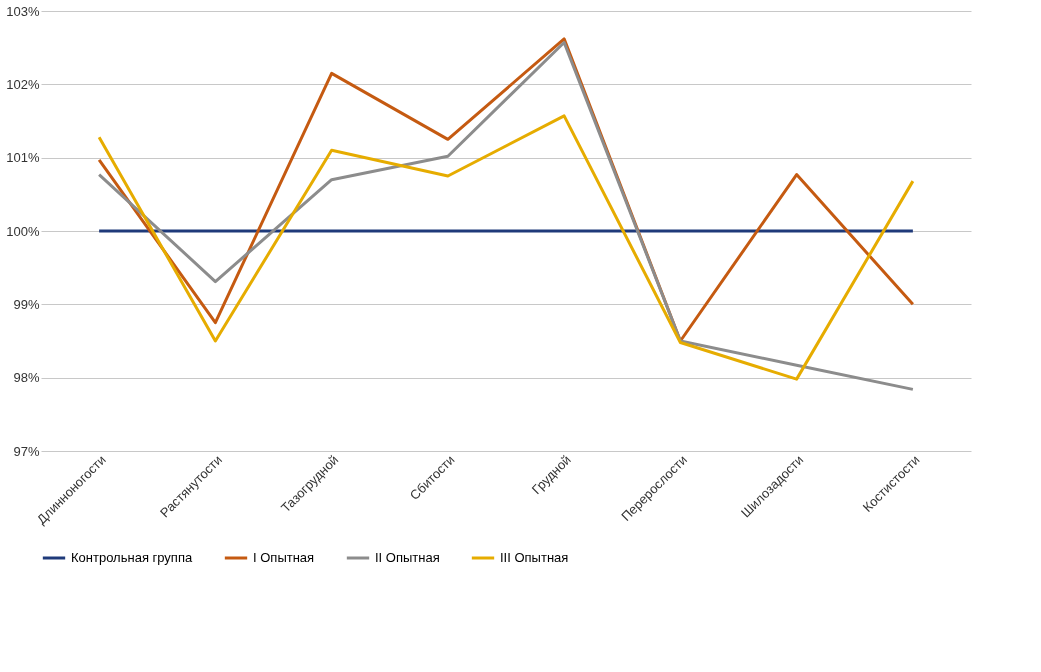  What do you see at coordinates (23, 11) in the screenshot?
I see `y-tick-label: 103%` at bounding box center [23, 11].